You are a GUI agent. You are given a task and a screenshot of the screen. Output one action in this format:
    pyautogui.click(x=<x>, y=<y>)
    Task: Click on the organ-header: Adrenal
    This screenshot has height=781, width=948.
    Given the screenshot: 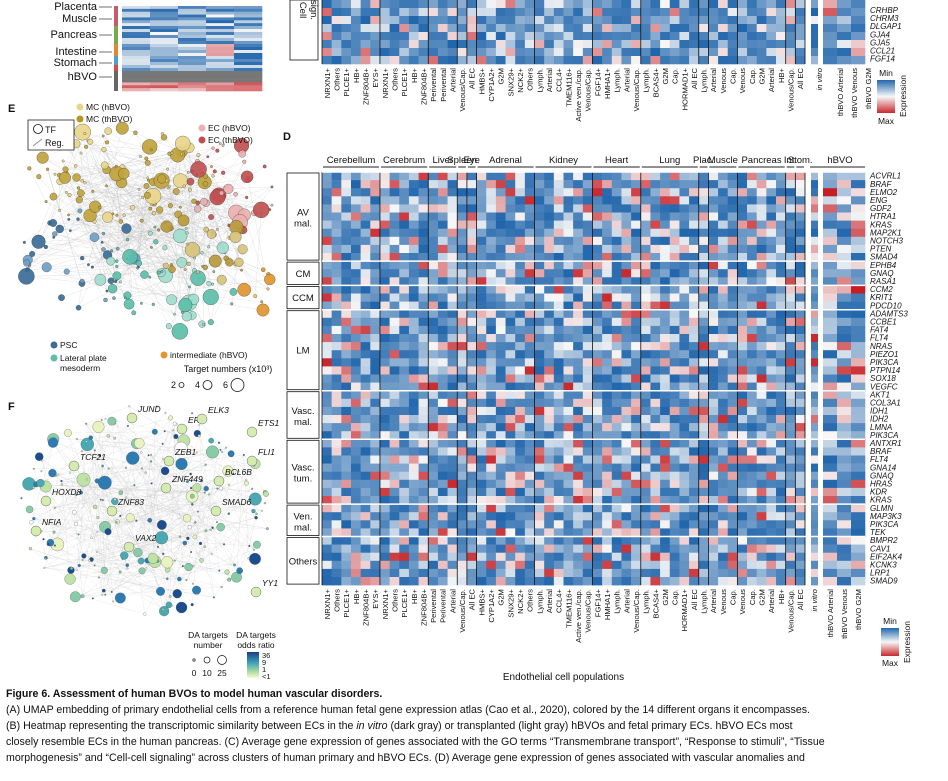 What is the action you would take?
    pyautogui.click(x=505, y=160)
    